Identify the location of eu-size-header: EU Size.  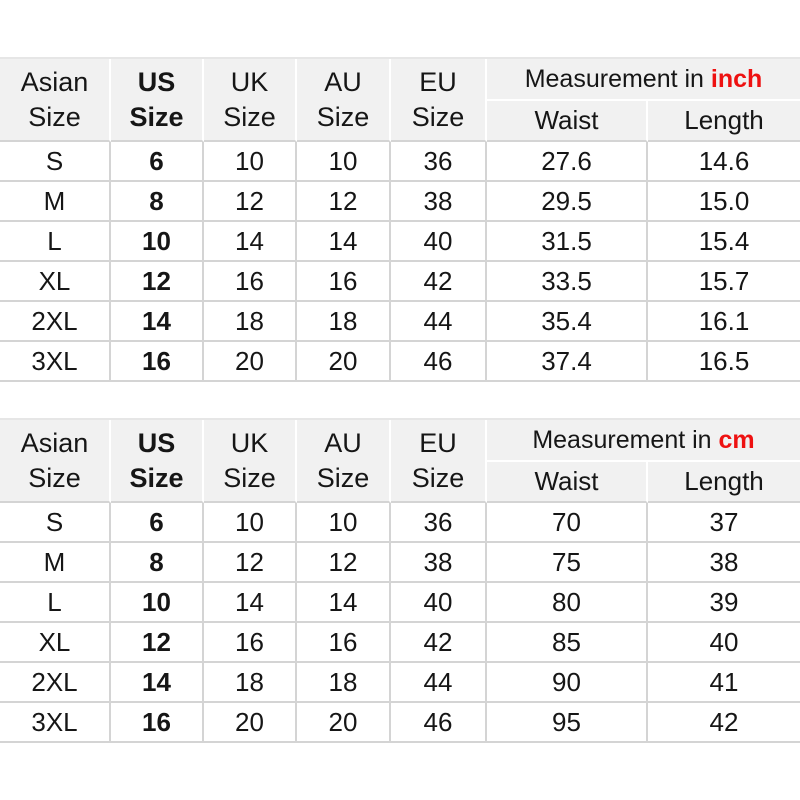
(439, 100).